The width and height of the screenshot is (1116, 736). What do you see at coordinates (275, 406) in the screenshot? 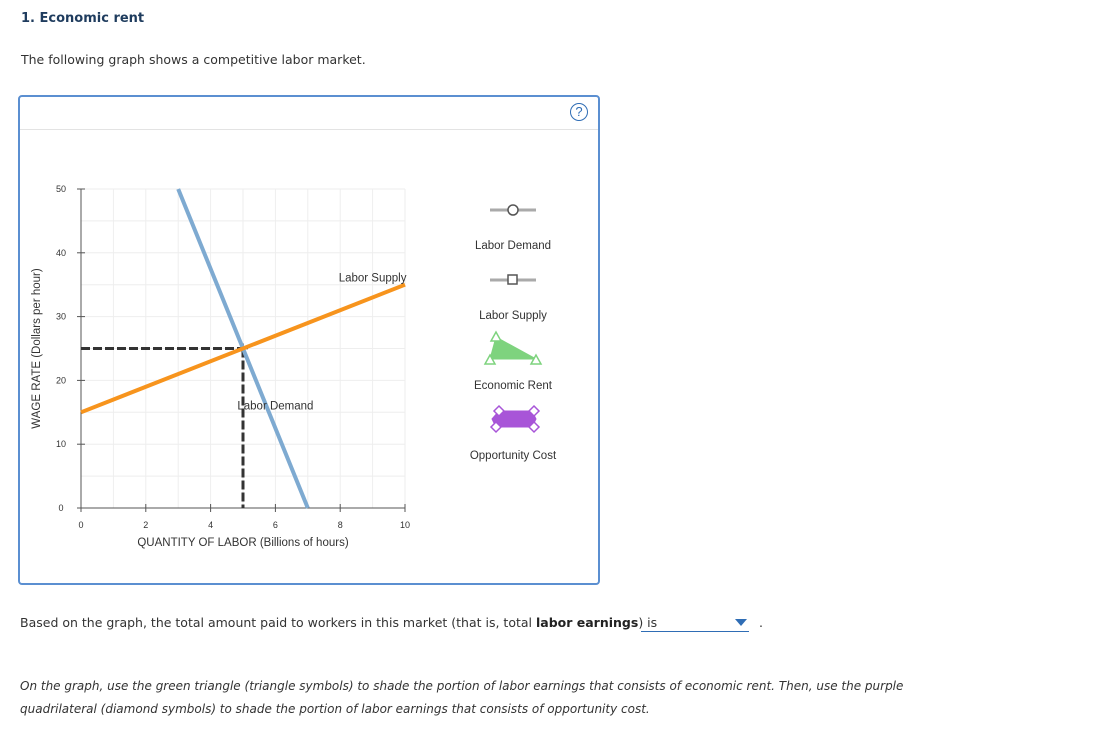
I see `labor-demand-line-label: Labor Demand` at bounding box center [275, 406].